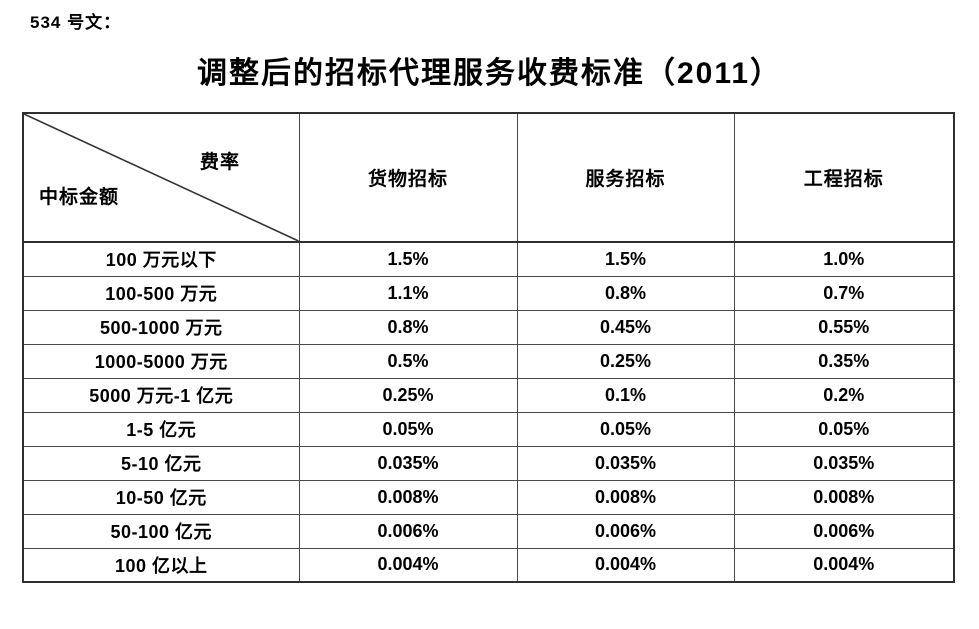 The height and width of the screenshot is (629, 979). Describe the element at coordinates (161, 395) in the screenshot. I see `amount-range-label: 5000 万元-1 亿元` at that location.